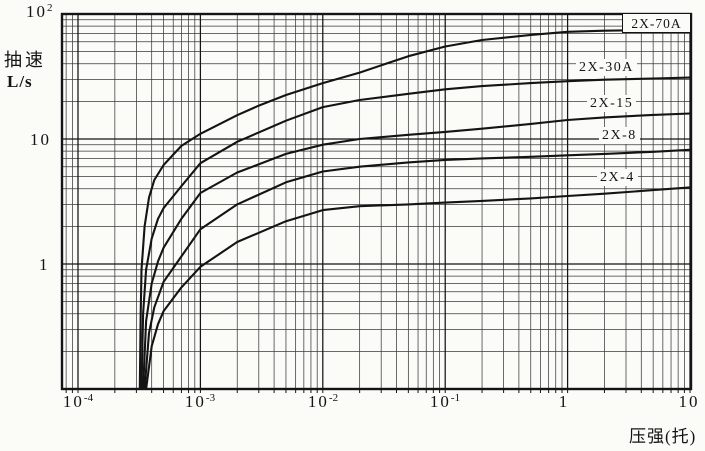  What do you see at coordinates (445, 401) in the screenshot?
I see `x-tick-1e-1: 10⁻¹` at bounding box center [445, 401].